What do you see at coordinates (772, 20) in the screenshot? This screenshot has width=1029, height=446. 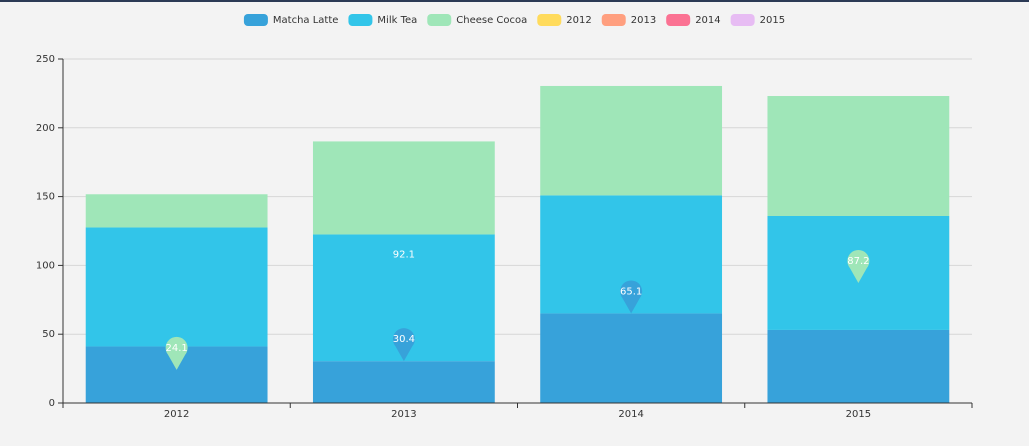 I see `legend-label: 2015` at bounding box center [772, 20].